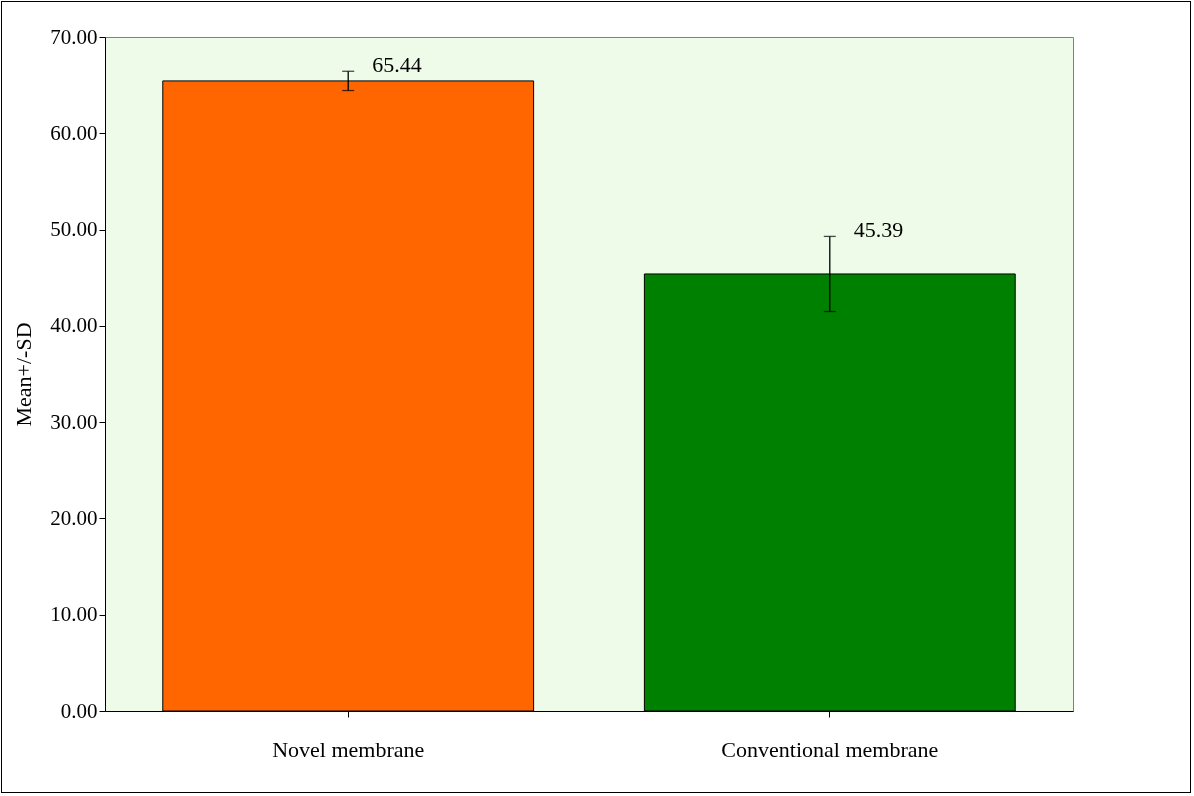 This screenshot has width=1194, height=796. What do you see at coordinates (74, 325) in the screenshot?
I see `y-tick-label: 40.00` at bounding box center [74, 325].